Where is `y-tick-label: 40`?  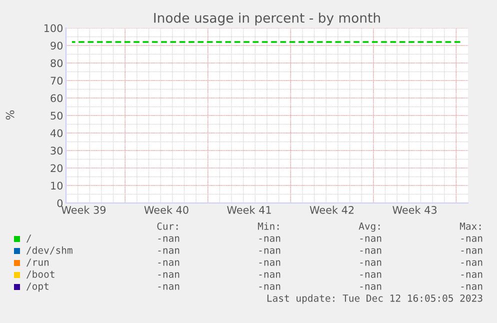 y-tick-label: 40 is located at coordinates (56, 133).